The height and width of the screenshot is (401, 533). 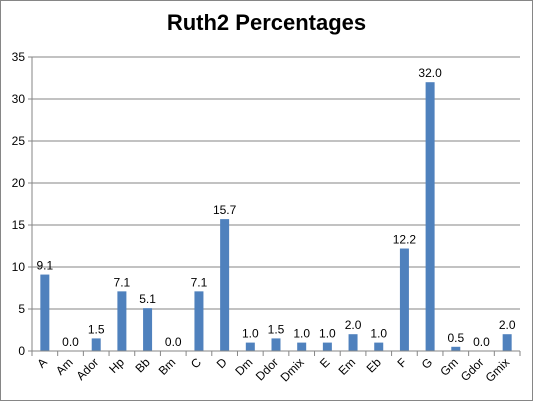 What do you see at coordinates (19, 225) in the screenshot?
I see `y-tick-label: 15` at bounding box center [19, 225].